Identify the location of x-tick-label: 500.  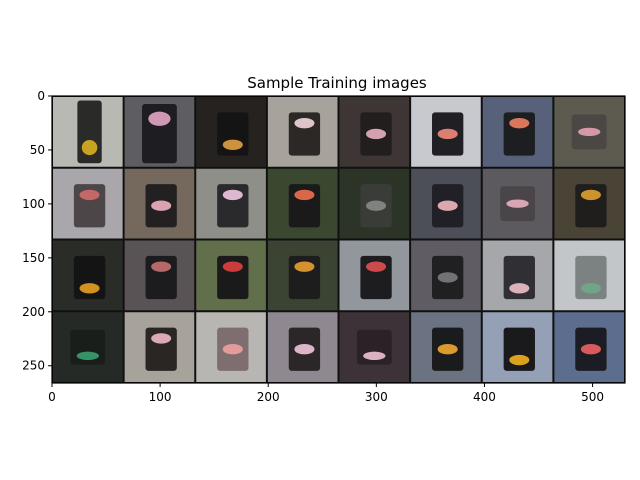
(592, 397).